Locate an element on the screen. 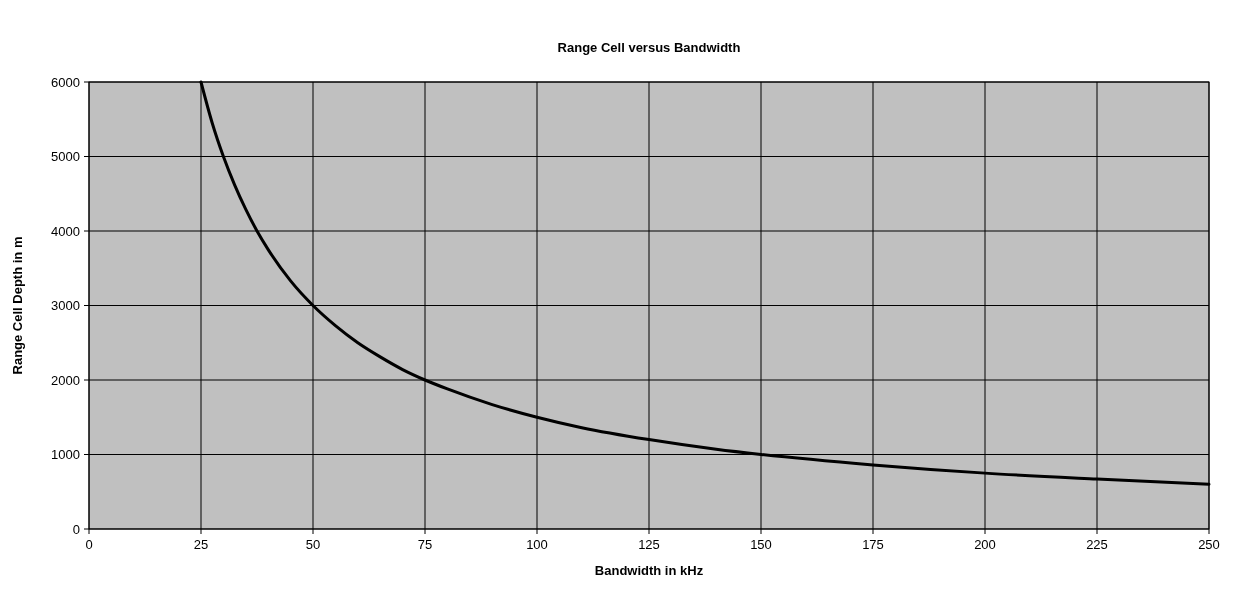  y-tick-label: 6000 is located at coordinates (65, 82).